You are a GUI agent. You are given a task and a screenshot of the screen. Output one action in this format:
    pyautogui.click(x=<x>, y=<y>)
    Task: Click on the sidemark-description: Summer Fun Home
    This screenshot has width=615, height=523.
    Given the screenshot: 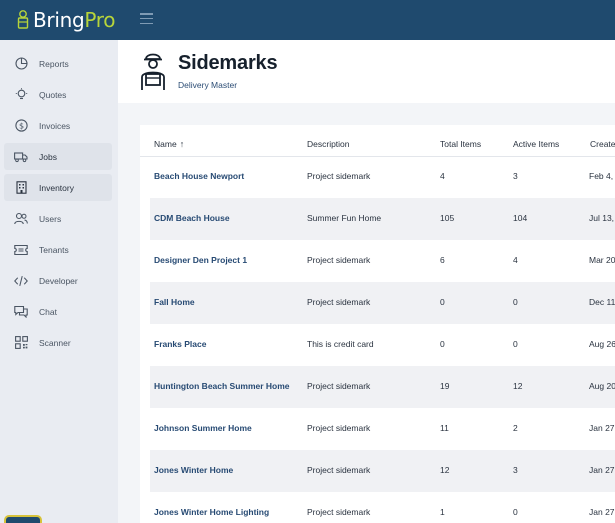 What is the action you would take?
    pyautogui.click(x=344, y=218)
    